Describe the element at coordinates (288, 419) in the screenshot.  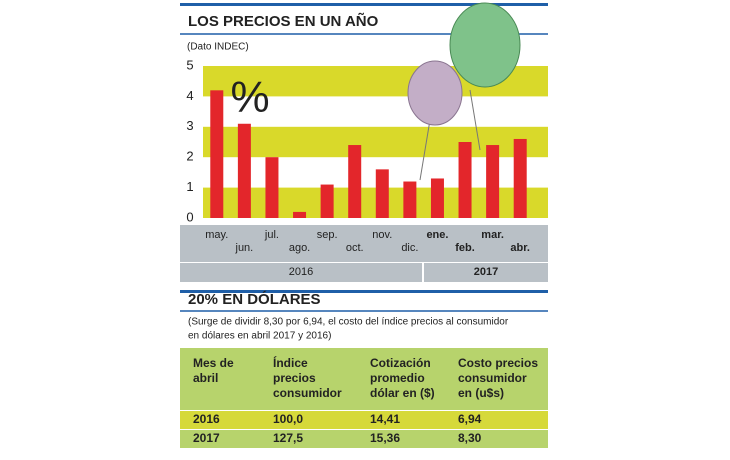
I see `table-cell: 100,0` at that location.